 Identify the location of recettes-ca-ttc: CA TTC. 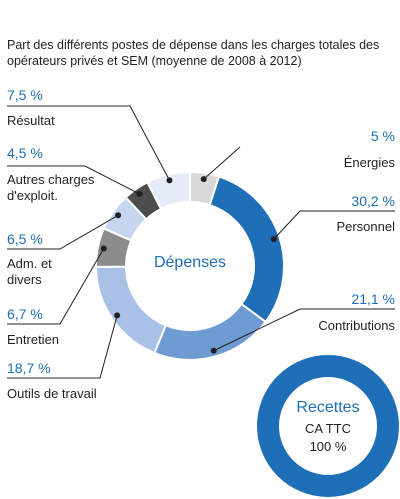
(328, 428).